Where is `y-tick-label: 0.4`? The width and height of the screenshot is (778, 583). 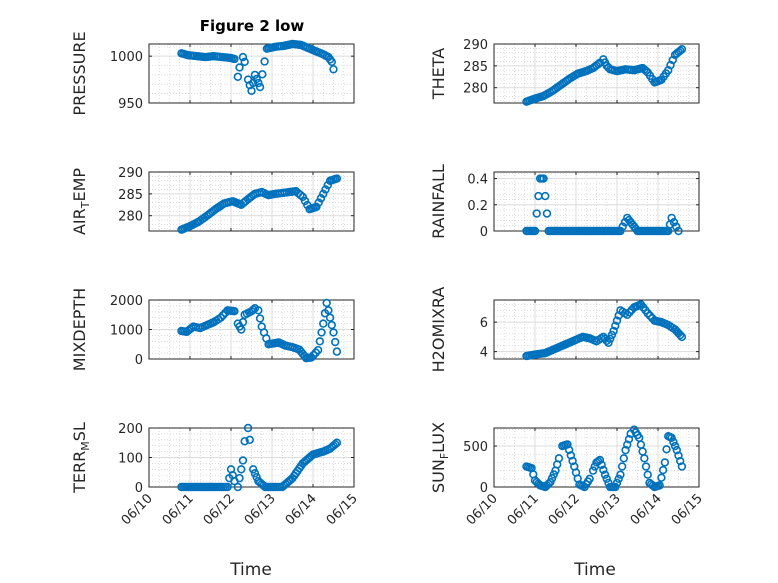
y-tick-label: 0.4 is located at coordinates (477, 180).